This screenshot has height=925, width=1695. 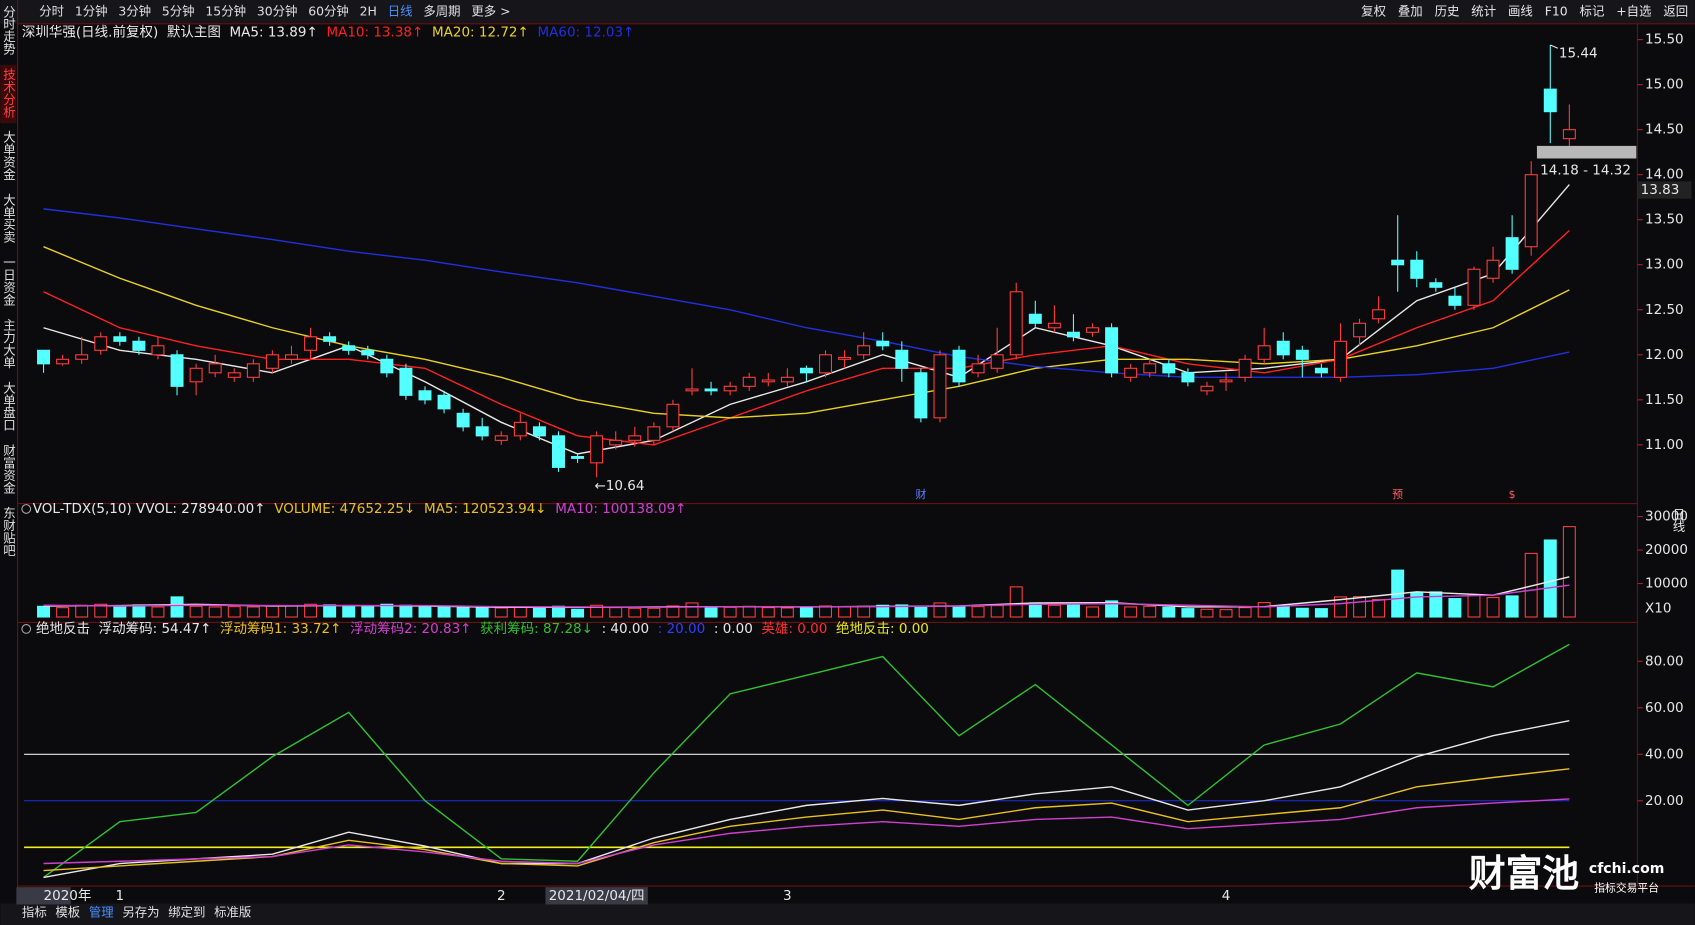 I want to click on y-tick-label: 13.00, so click(x=1664, y=265).